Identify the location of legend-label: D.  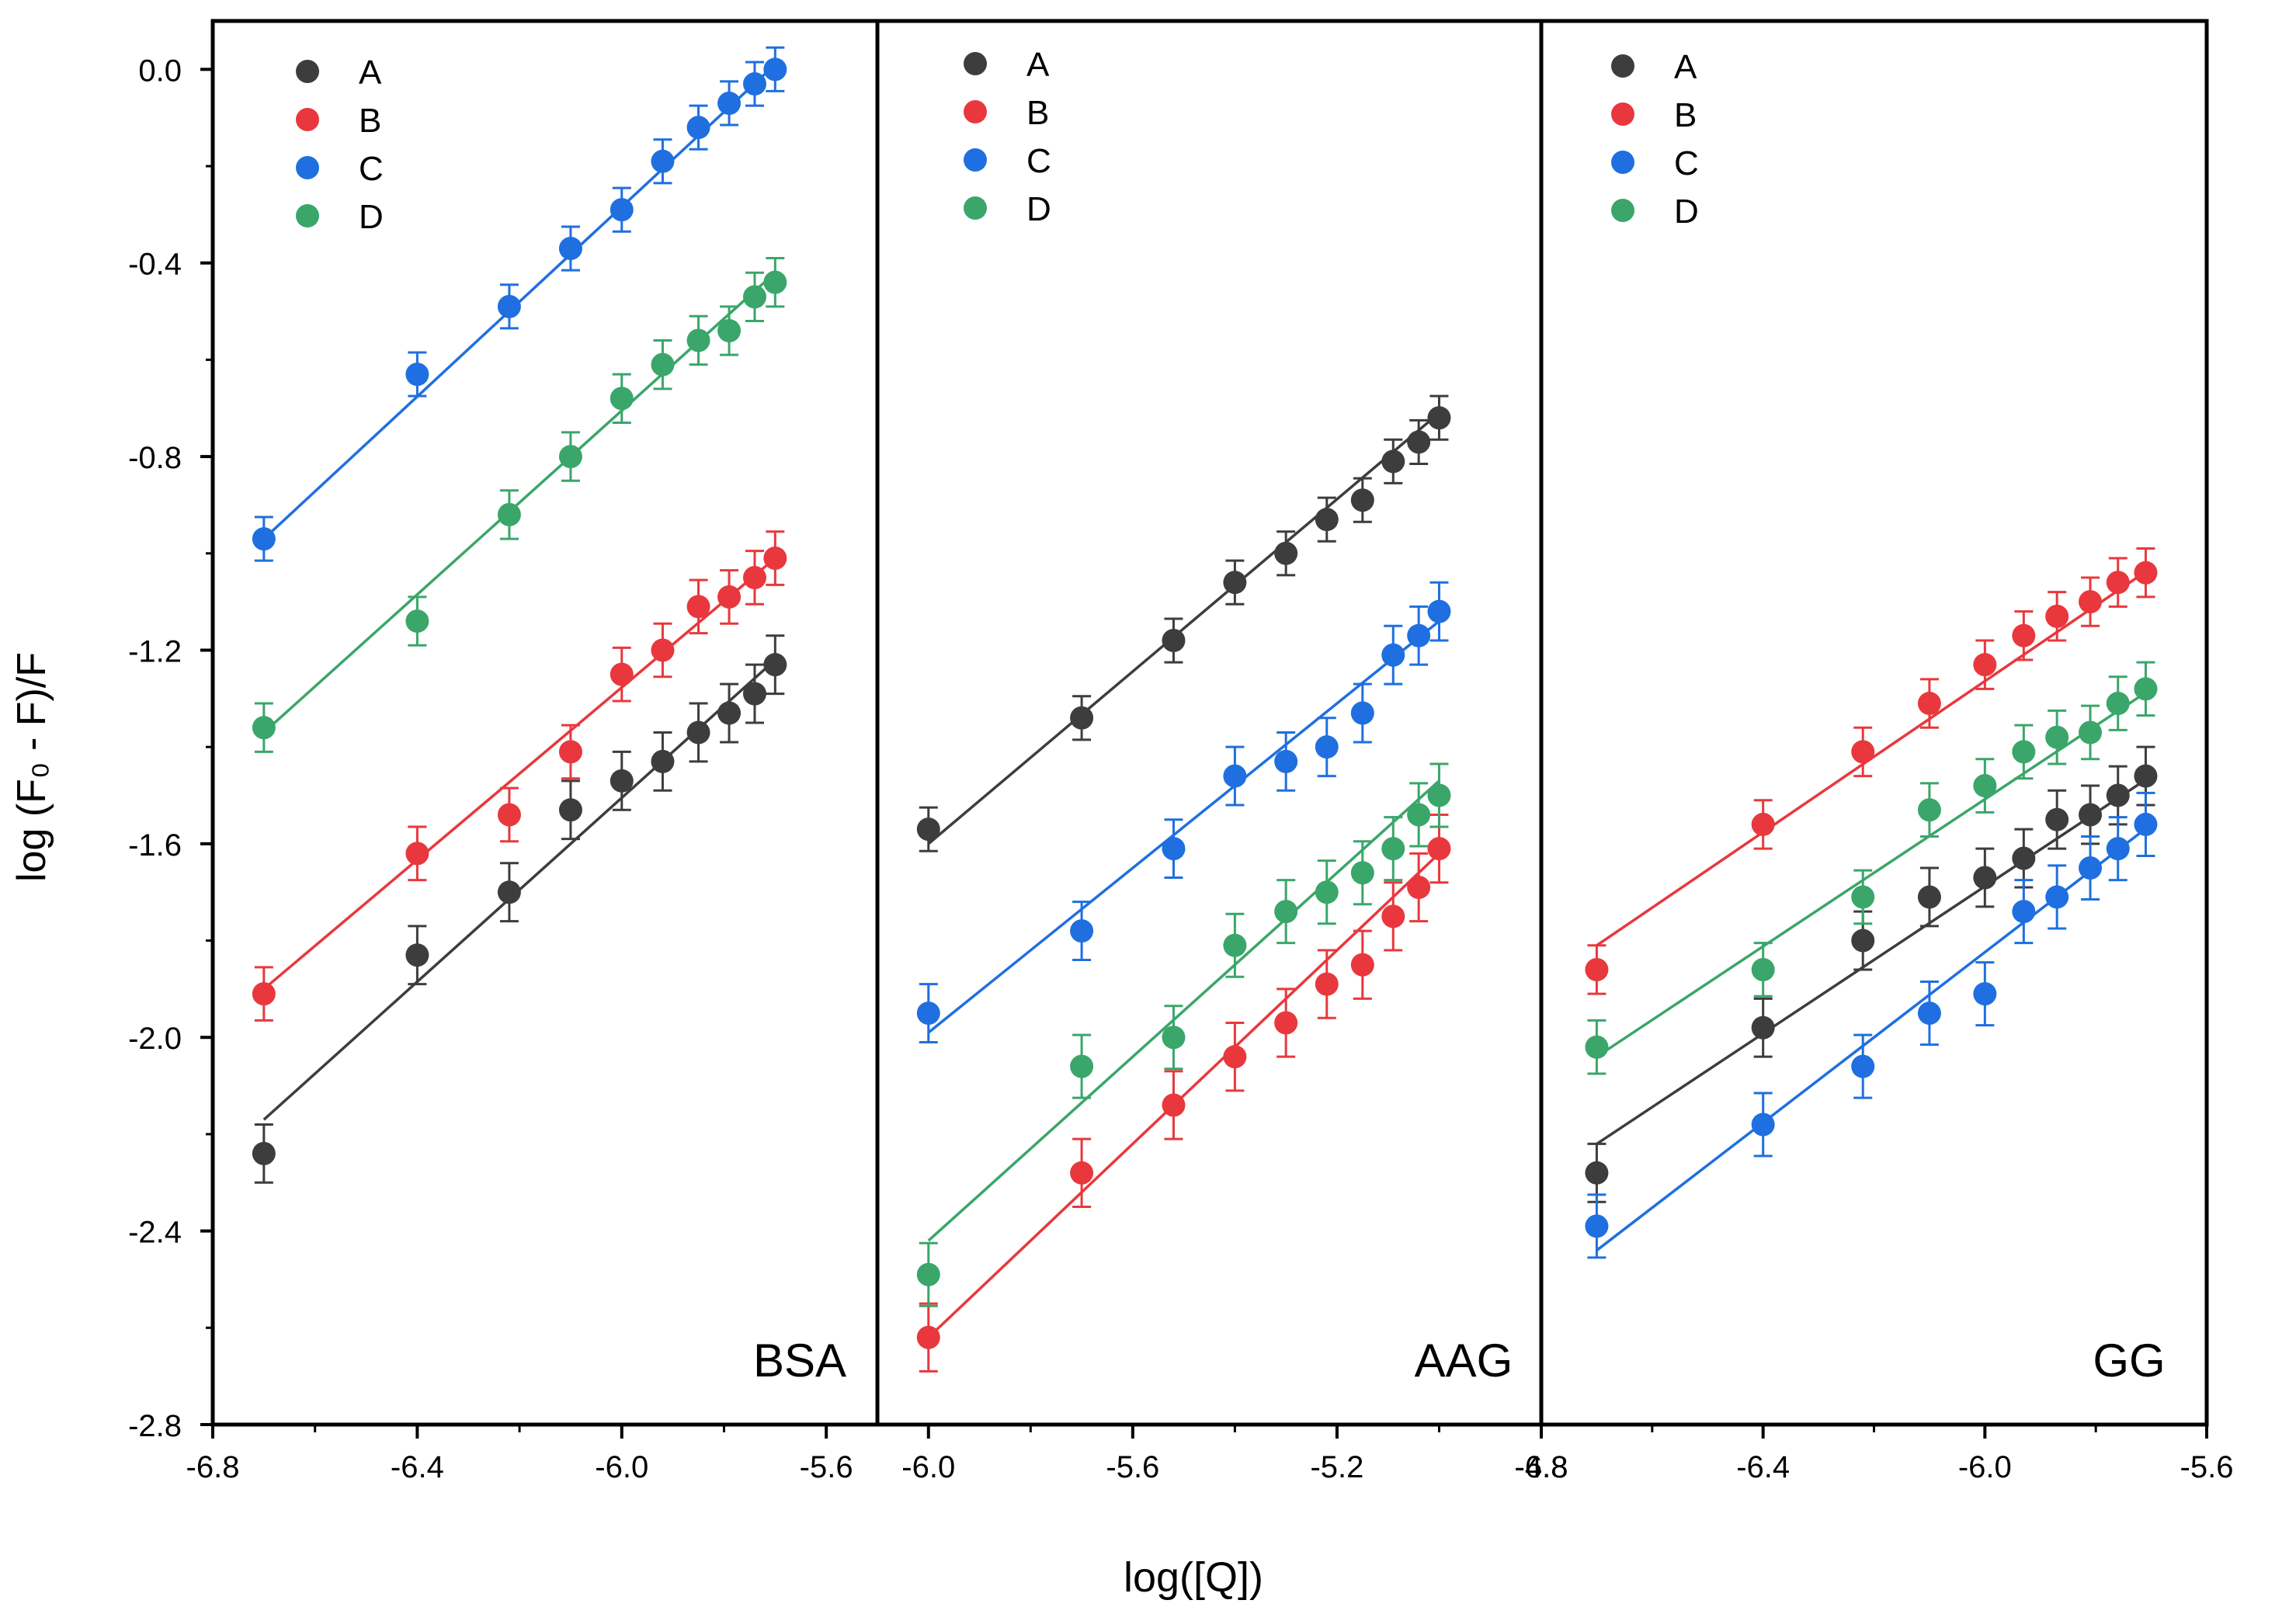
(371, 217).